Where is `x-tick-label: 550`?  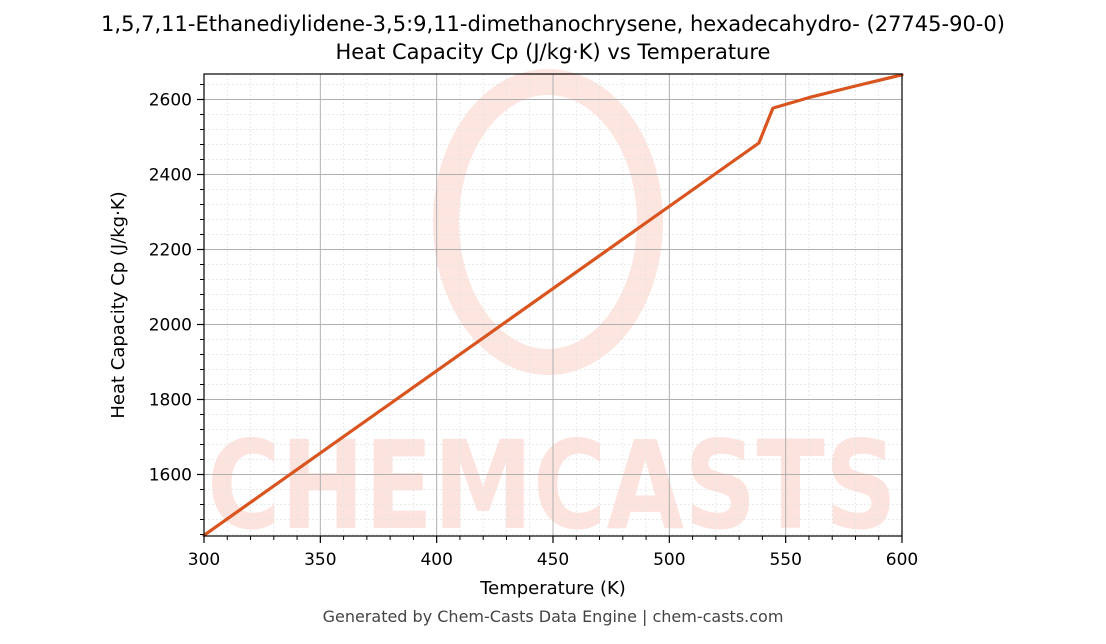 x-tick-label: 550 is located at coordinates (785, 560).